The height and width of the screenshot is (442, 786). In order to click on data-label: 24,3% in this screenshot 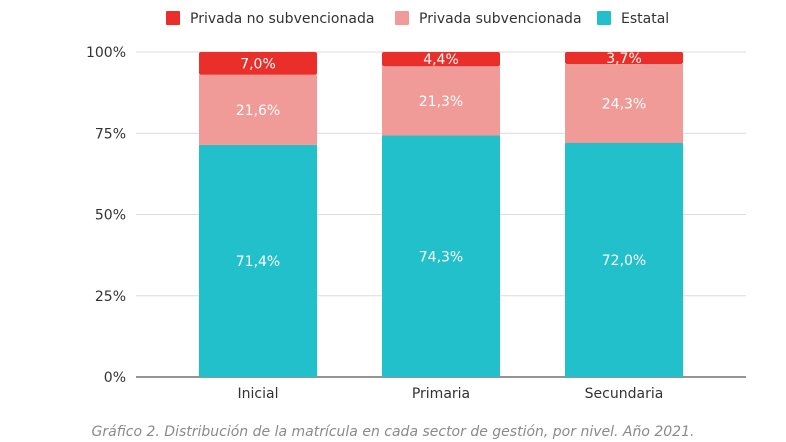, I will do `click(624, 105)`.